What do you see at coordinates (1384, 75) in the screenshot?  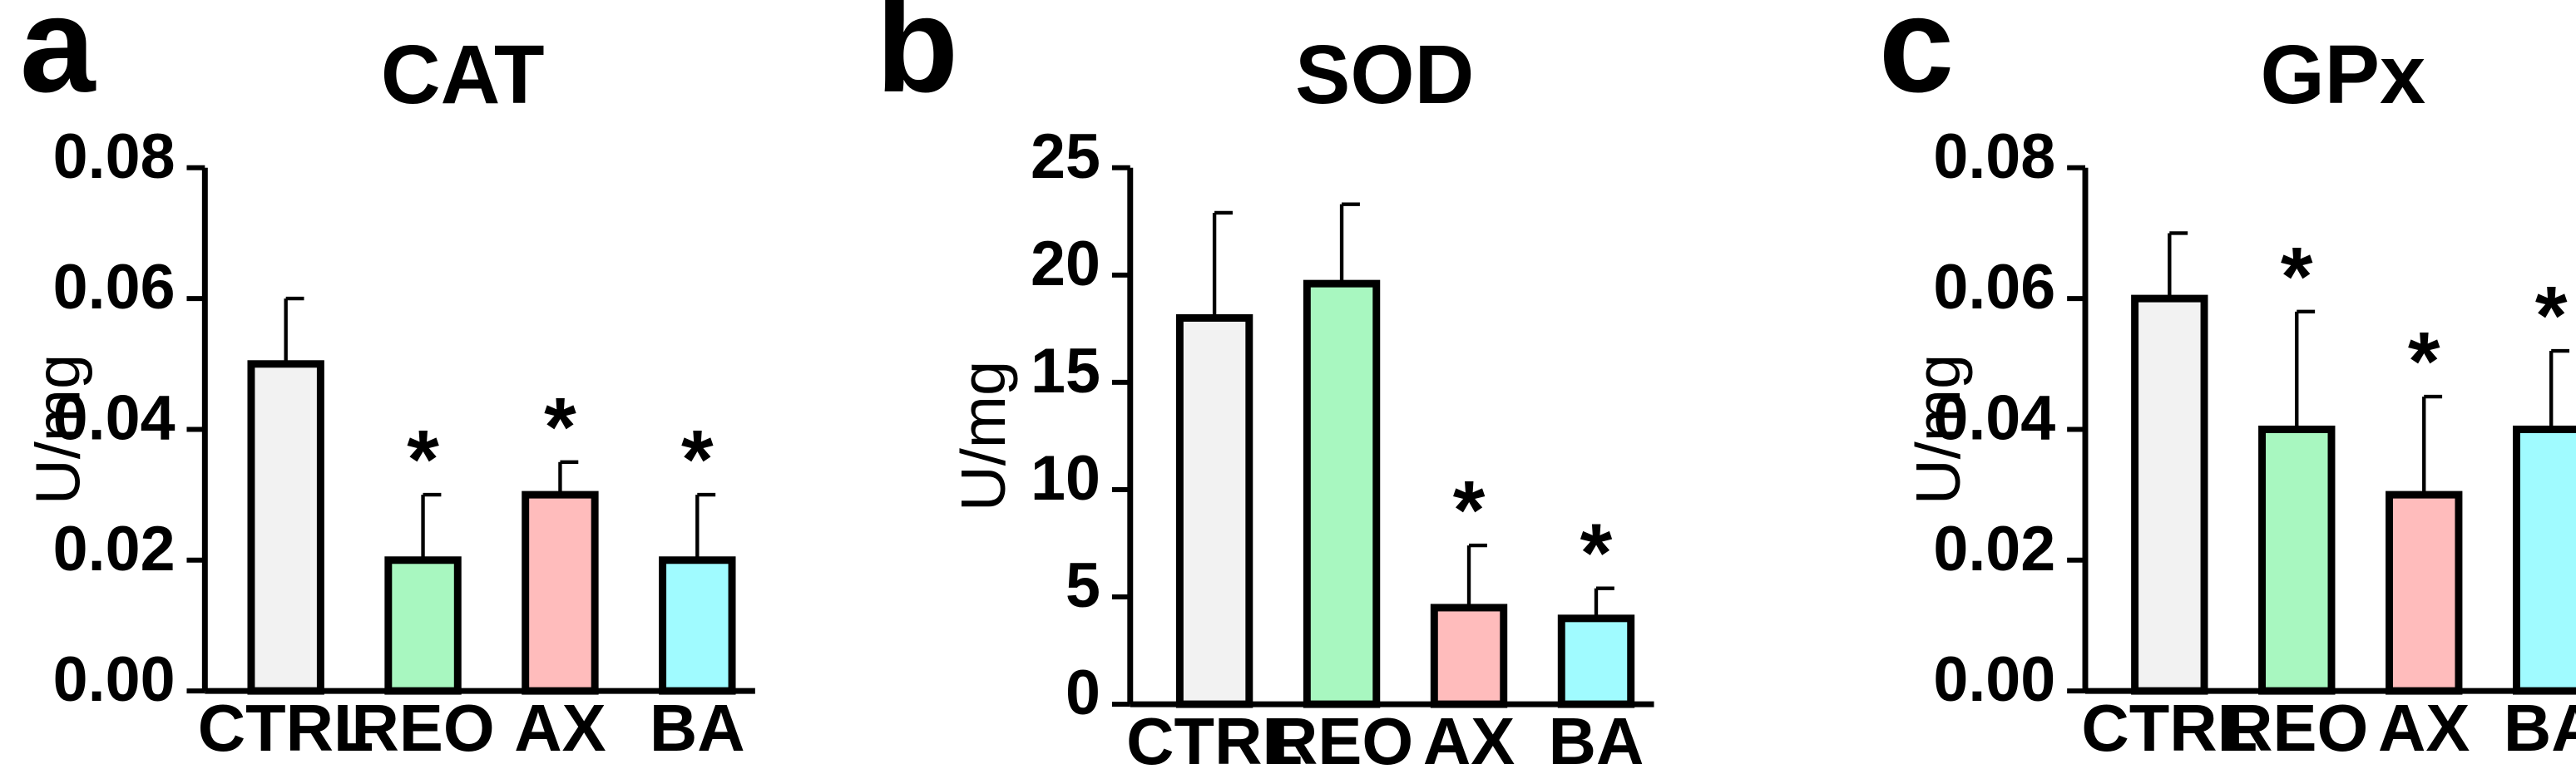 I see `chart-title: SOD` at bounding box center [1384, 75].